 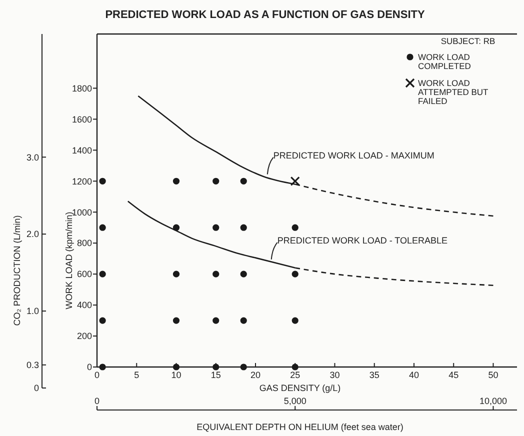 What do you see at coordinates (82, 119) in the screenshot?
I see `y-tick-label: 1600` at bounding box center [82, 119].